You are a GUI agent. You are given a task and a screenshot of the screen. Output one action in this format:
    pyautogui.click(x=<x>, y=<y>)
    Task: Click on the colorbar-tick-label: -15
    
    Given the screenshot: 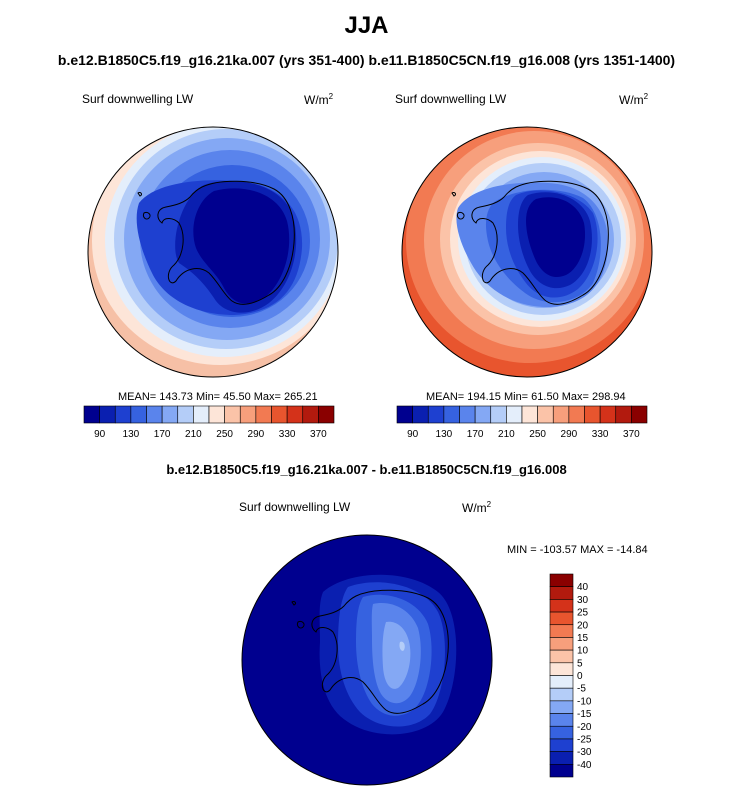 What is the action you would take?
    pyautogui.click(x=584, y=714)
    